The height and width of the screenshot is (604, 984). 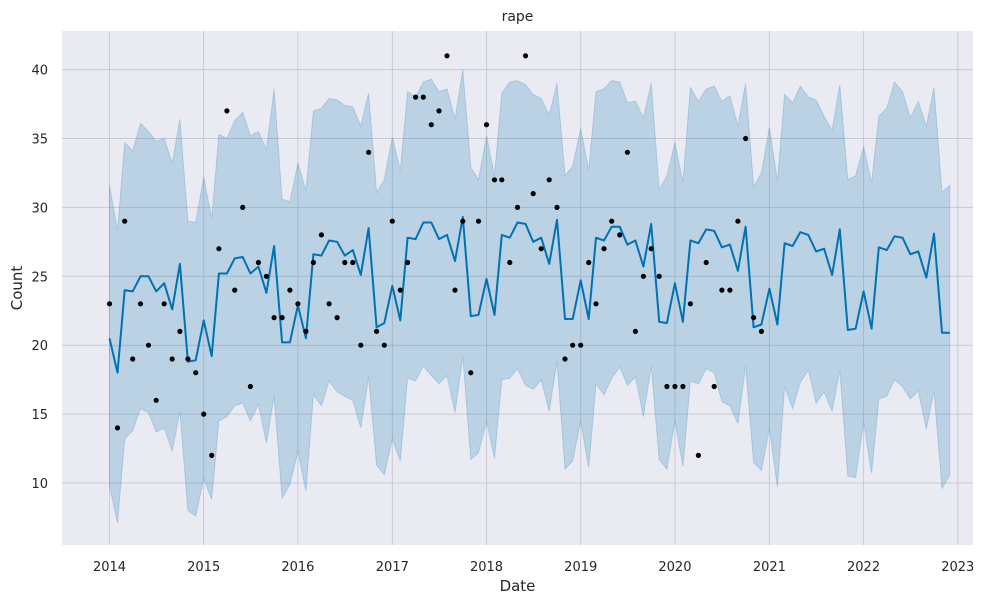 What do you see at coordinates (39, 71) in the screenshot?
I see `y-tick-label: 40` at bounding box center [39, 71].